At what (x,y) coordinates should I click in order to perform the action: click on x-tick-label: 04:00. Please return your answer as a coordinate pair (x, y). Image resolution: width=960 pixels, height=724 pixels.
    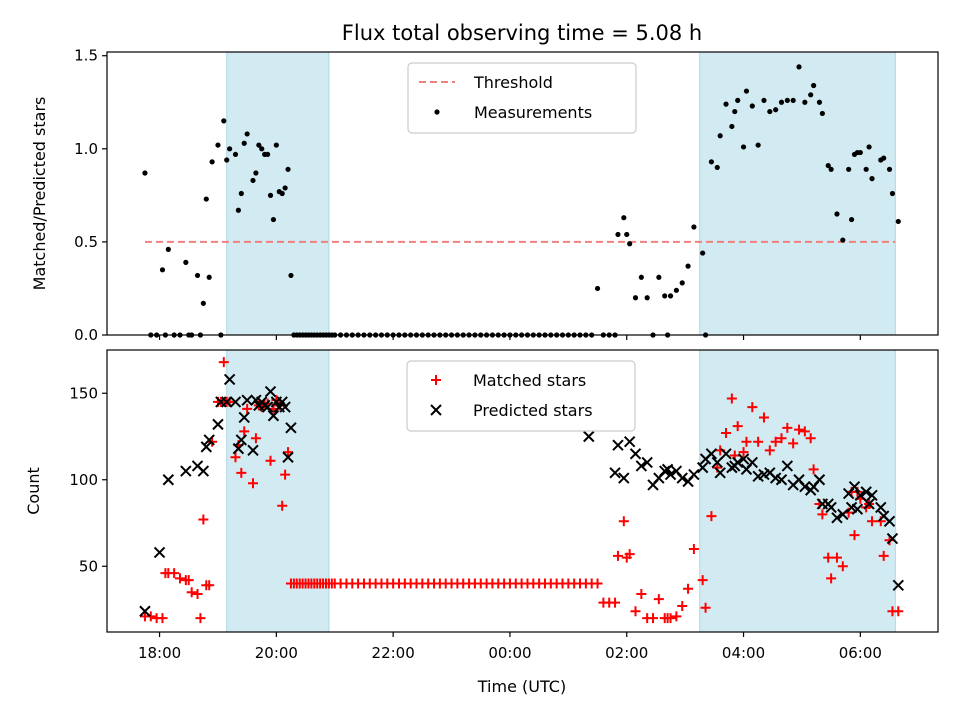
    Looking at the image, I should click on (743, 653).